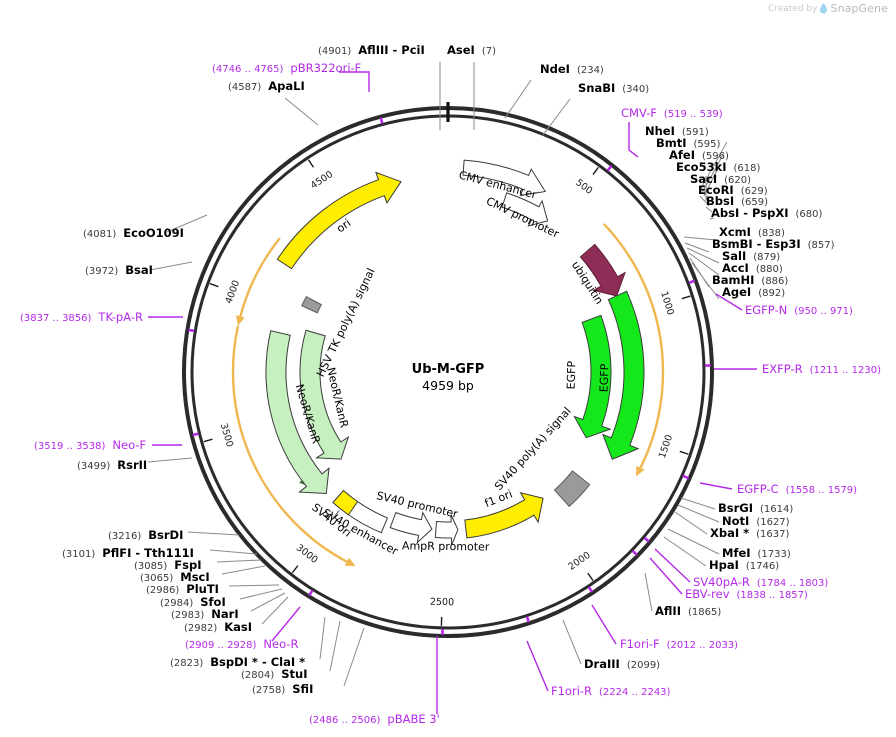  Describe the element at coordinates (747, 168) in the screenshot. I see `label-position: (618)` at that location.